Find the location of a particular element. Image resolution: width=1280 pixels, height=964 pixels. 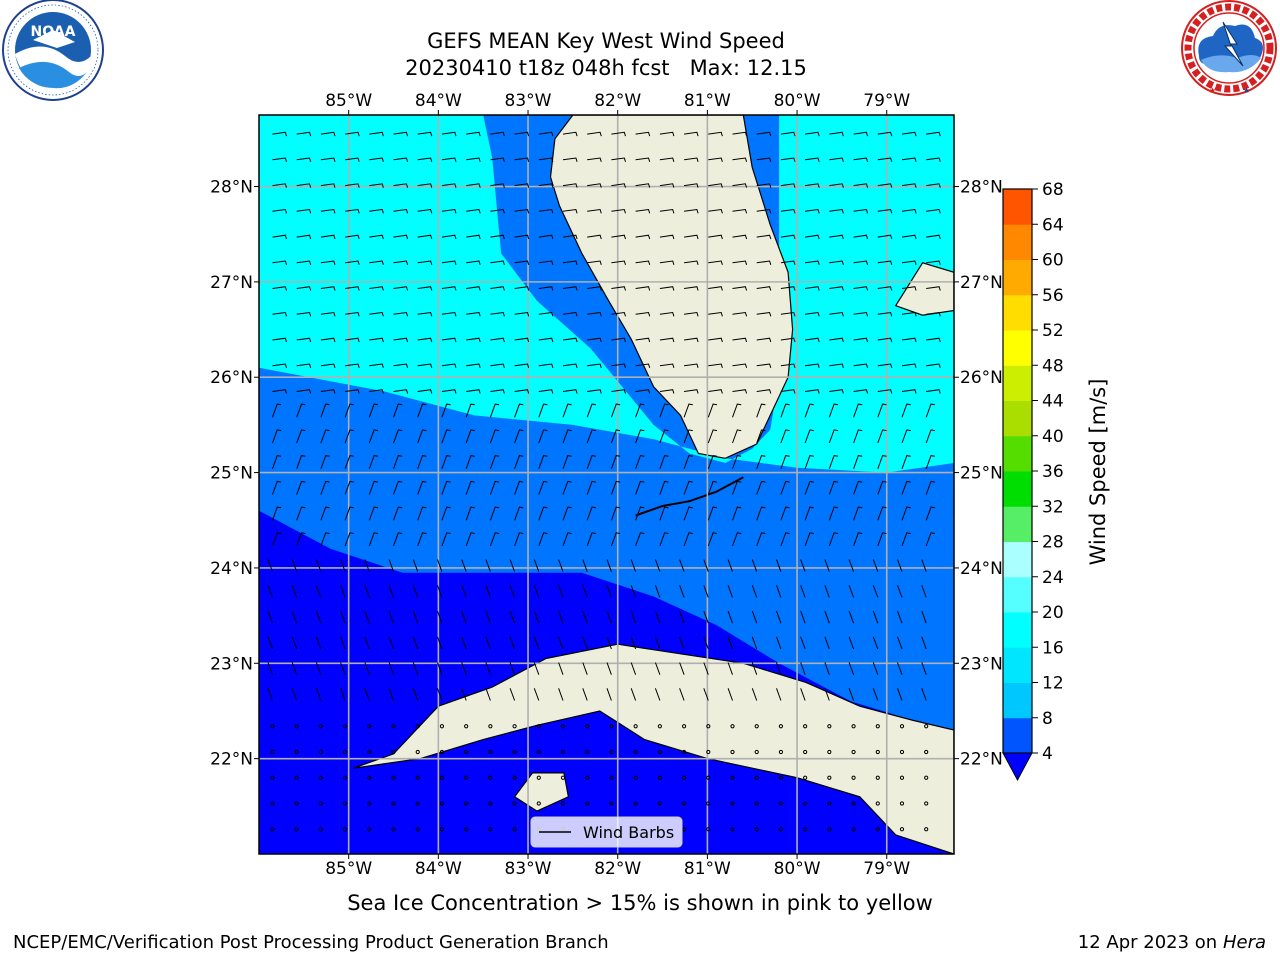

x-tick-label-bottom: 83°W is located at coordinates (528, 869).